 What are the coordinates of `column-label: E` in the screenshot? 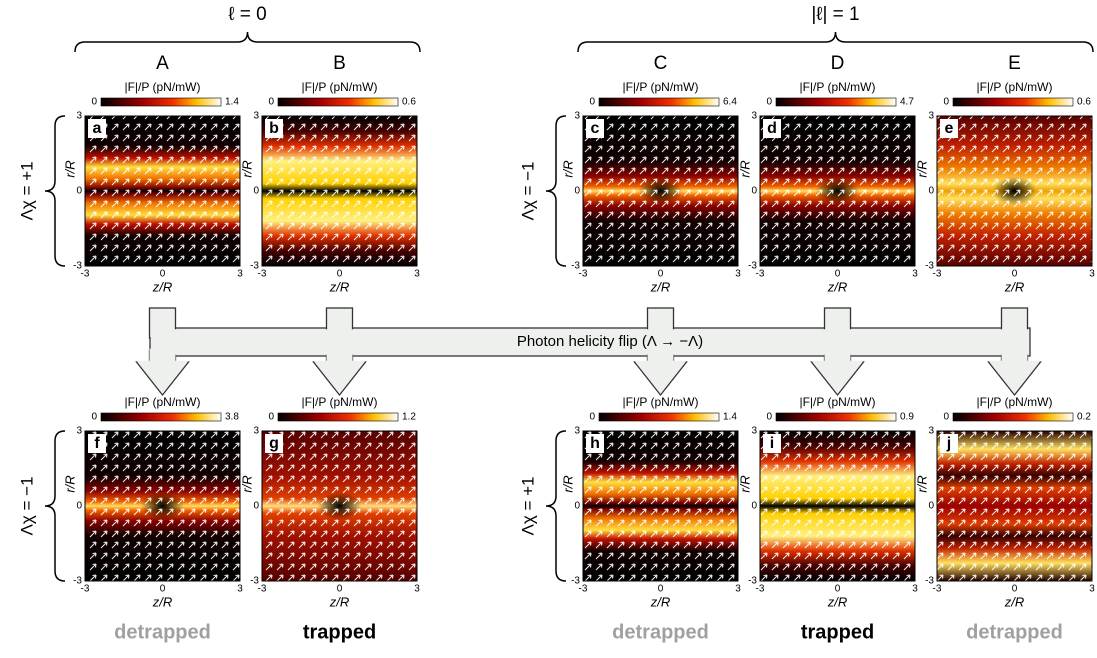 It's located at (1014, 63).